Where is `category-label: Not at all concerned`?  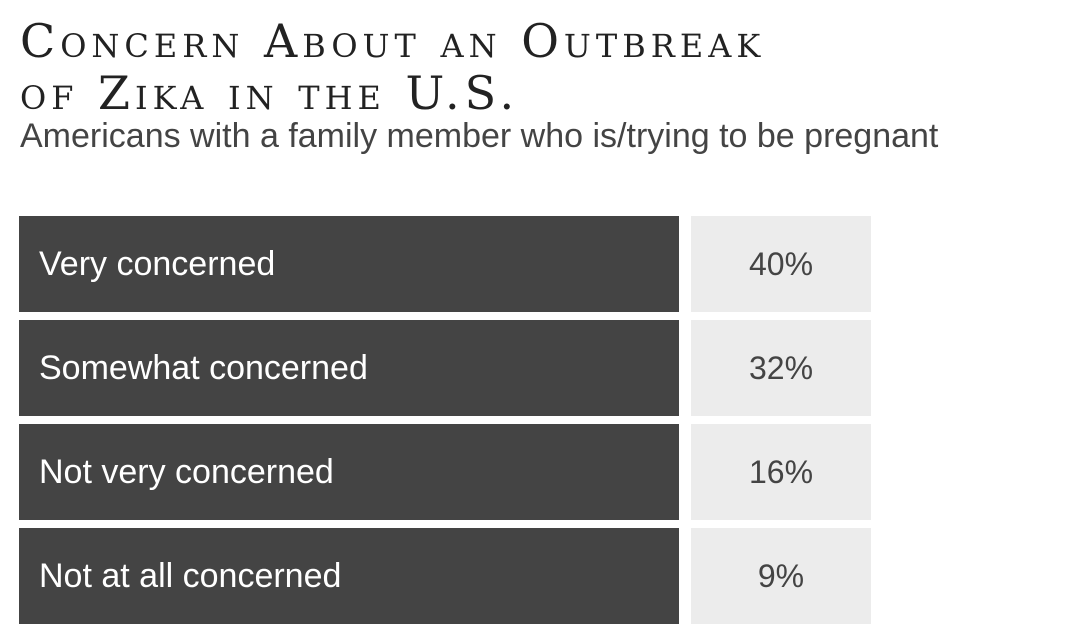
category-label: Not at all concerned is located at coordinates (349, 576).